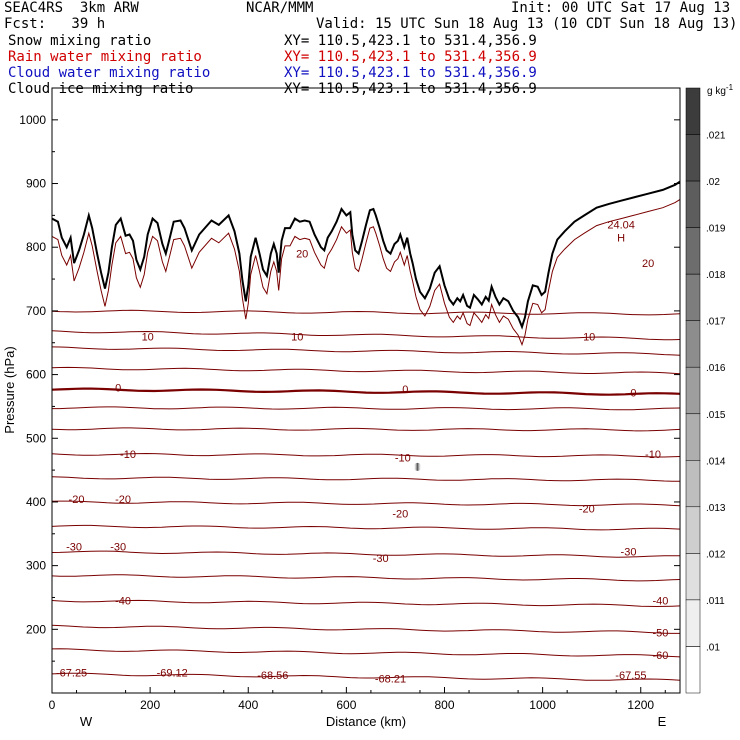 This screenshot has height=740, width=740. Describe the element at coordinates (660, 656) in the screenshot. I see `contour-label: -60` at that location.